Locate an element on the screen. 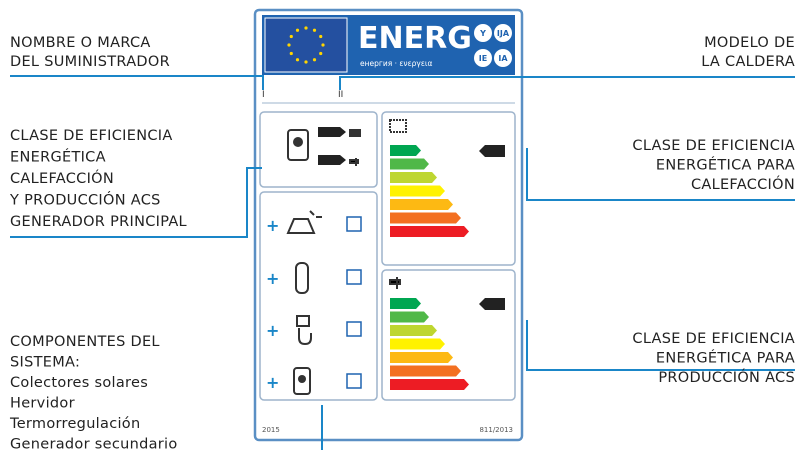 The height and width of the screenshot is (456, 802). thermo-icon is located at coordinates (303, 321).